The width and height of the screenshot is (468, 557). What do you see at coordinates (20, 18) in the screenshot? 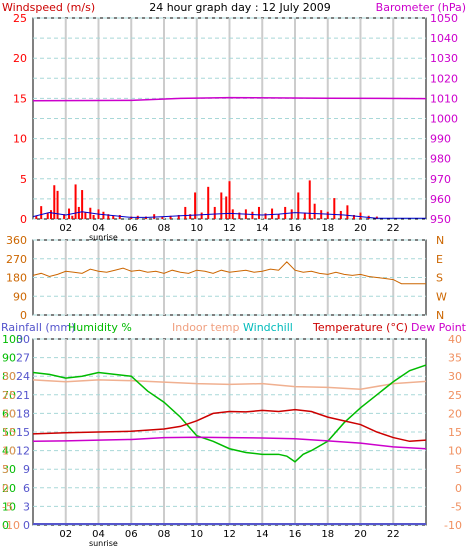
I see `windspeed-tick-label: 25` at bounding box center [20, 18].